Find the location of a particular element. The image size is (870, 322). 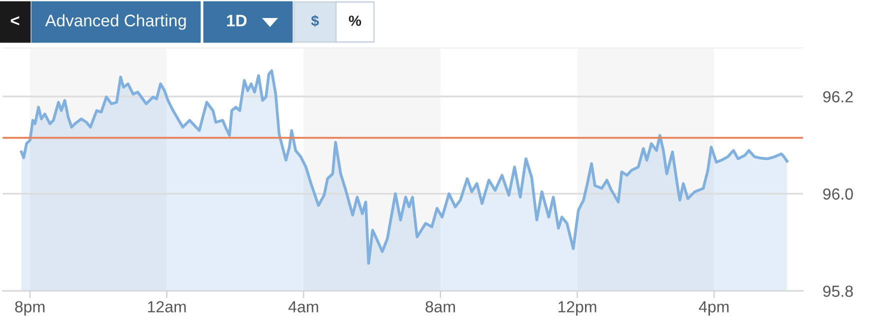

y-tick-label: 95.8 is located at coordinates (838, 291).